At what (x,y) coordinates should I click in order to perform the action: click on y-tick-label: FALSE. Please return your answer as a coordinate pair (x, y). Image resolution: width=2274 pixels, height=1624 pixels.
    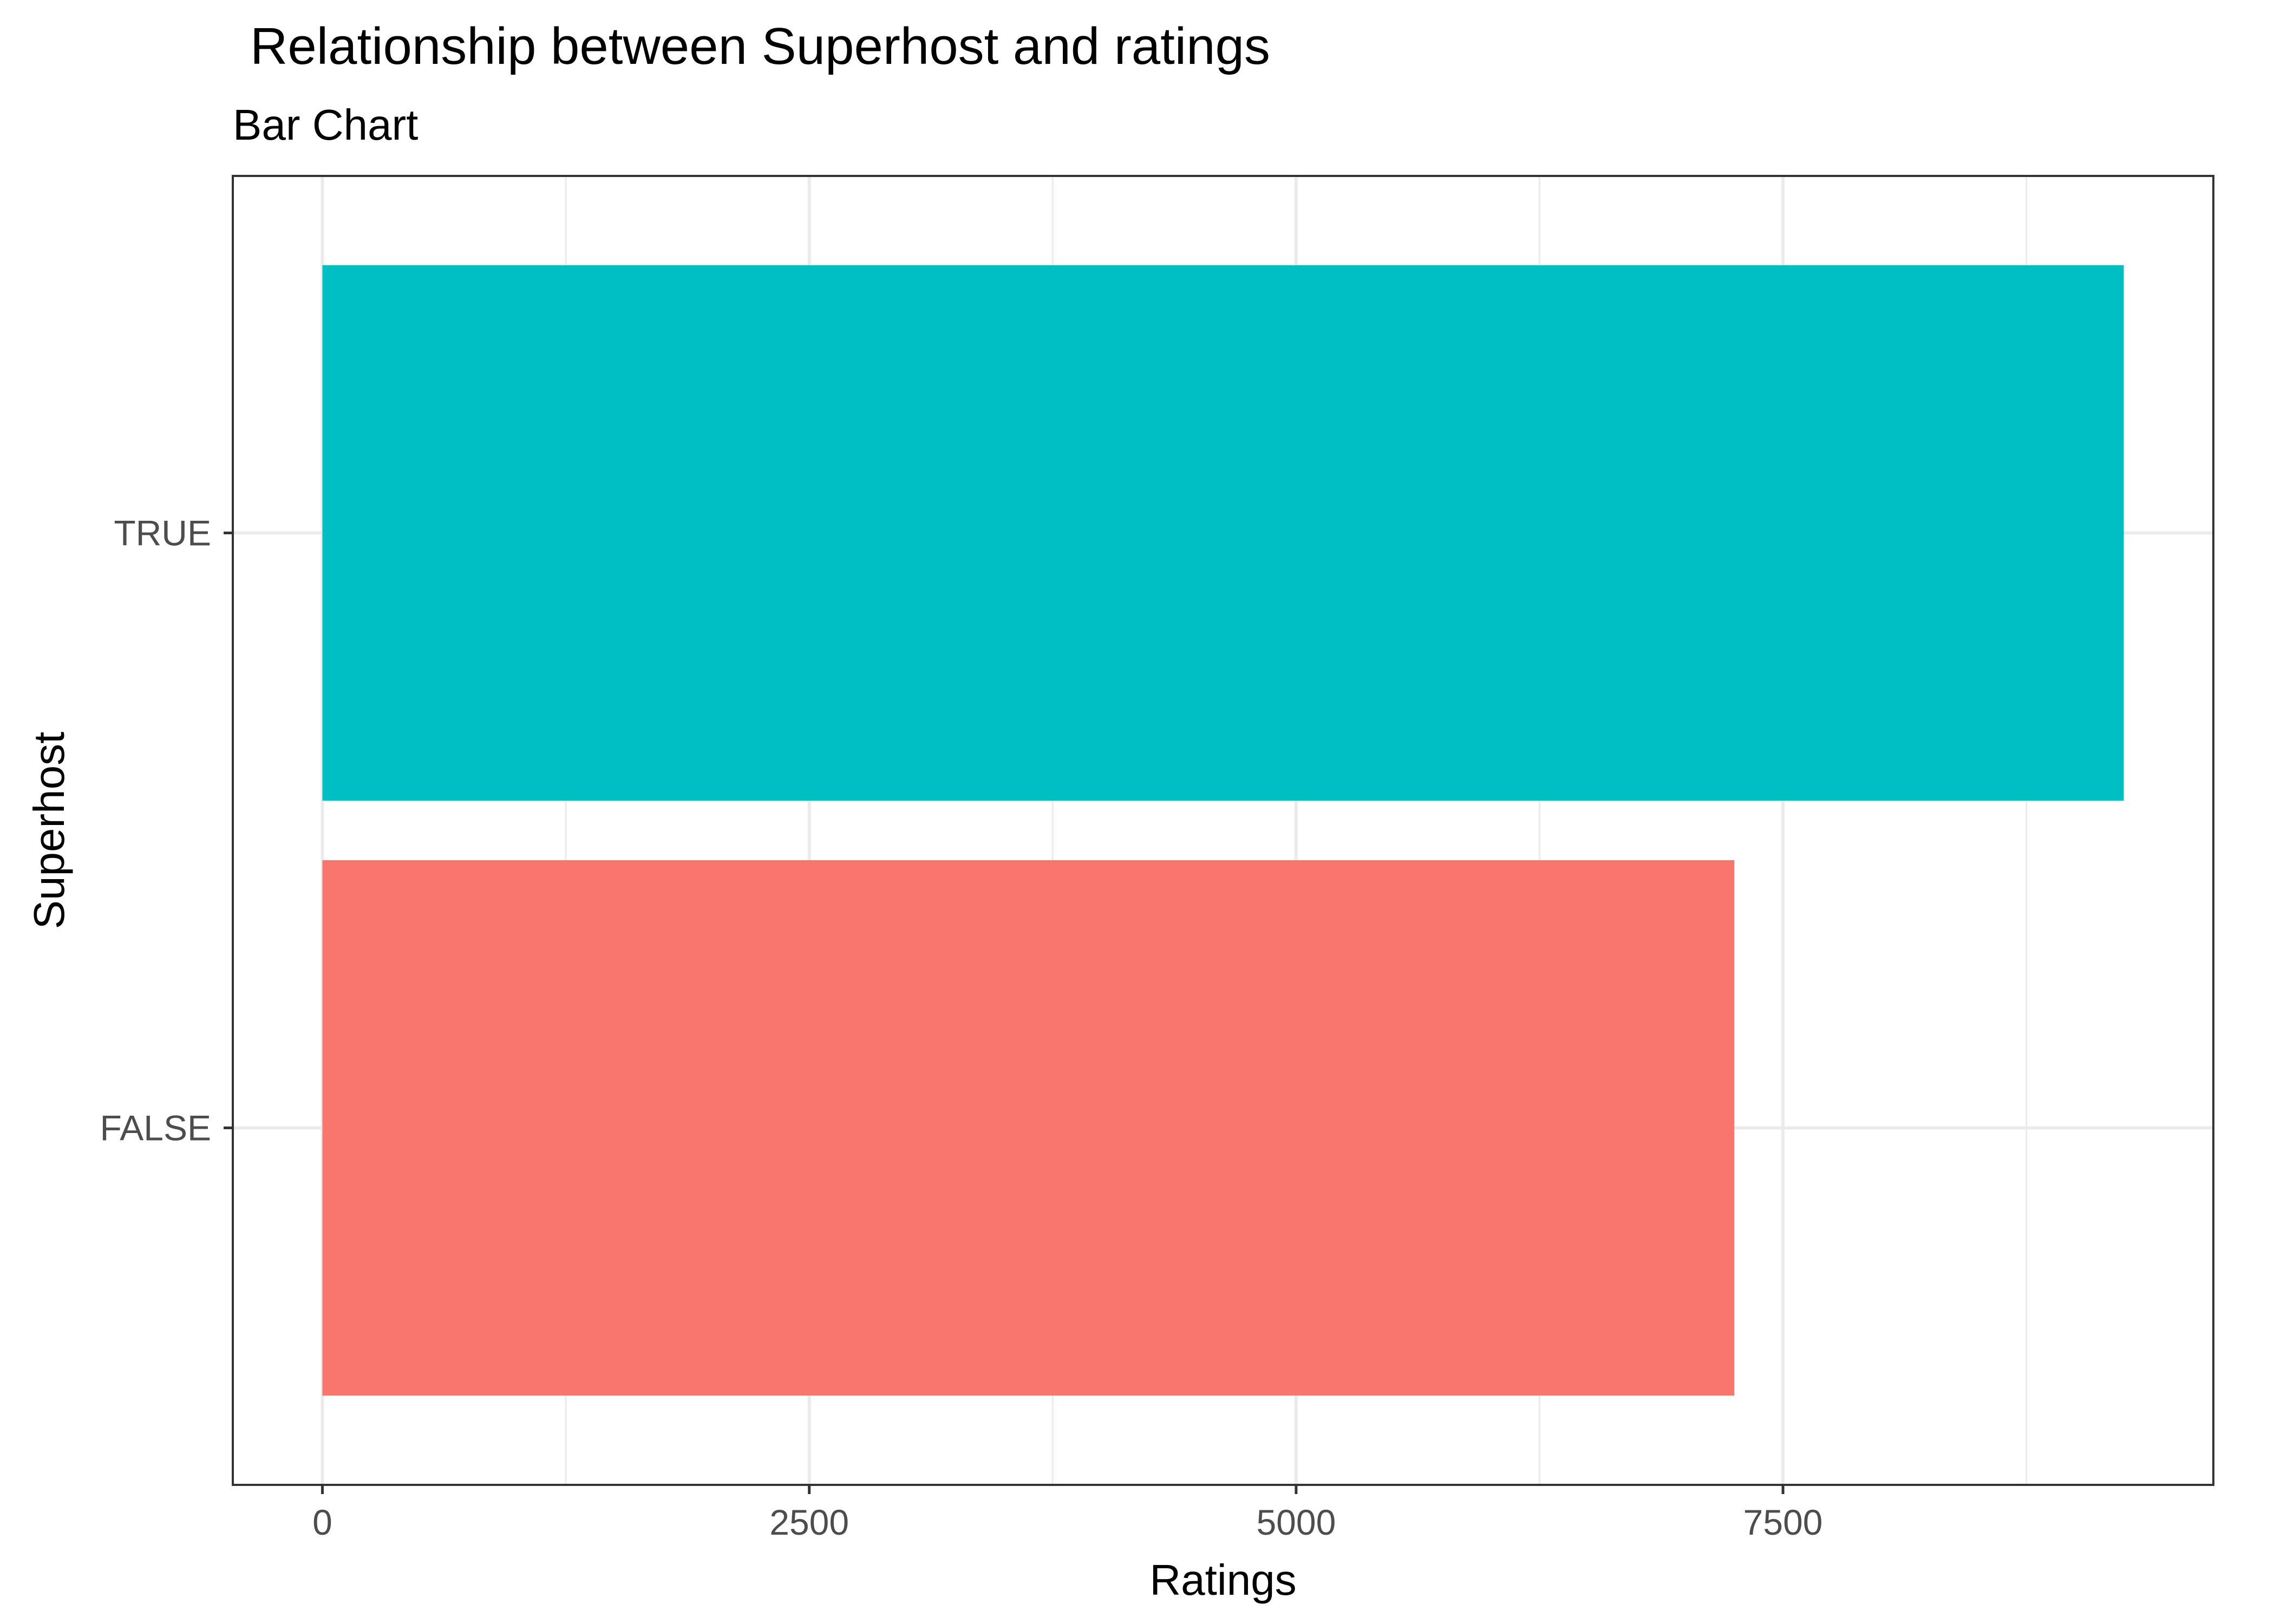
    Looking at the image, I should click on (155, 1128).